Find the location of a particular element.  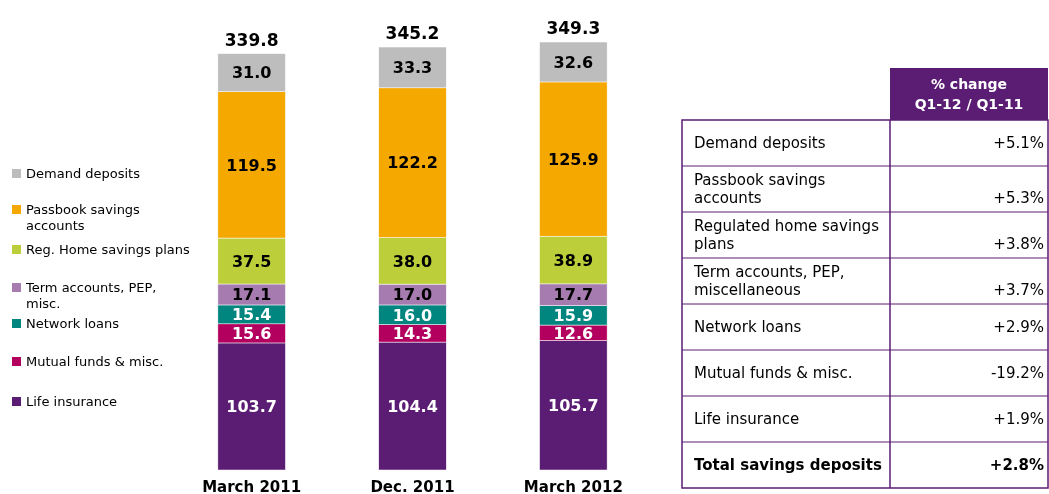

category-label: Total savings deposits is located at coordinates (788, 465).